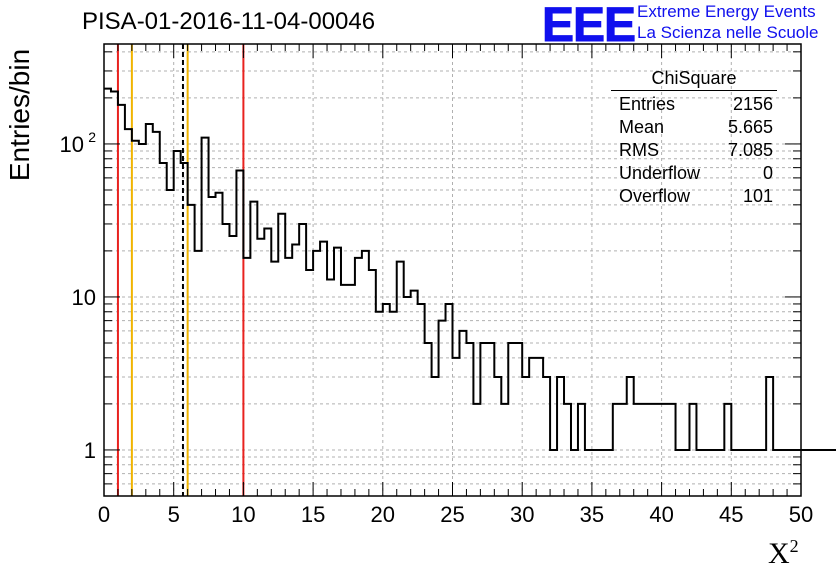 The width and height of the screenshot is (836, 572). Describe the element at coordinates (522, 514) in the screenshot. I see `x-tick-label: 30` at that location.